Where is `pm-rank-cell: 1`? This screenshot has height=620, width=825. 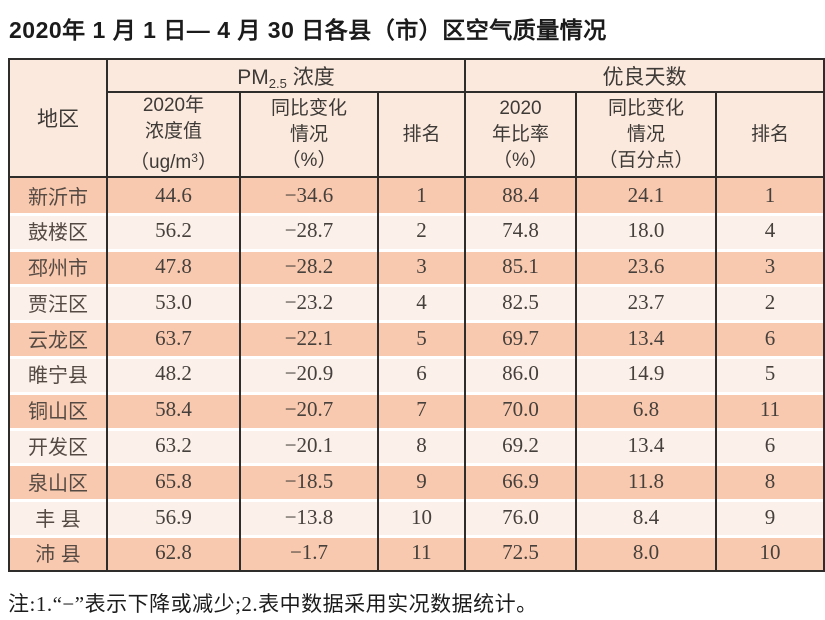 pm-rank-cell: 1 is located at coordinates (421, 195).